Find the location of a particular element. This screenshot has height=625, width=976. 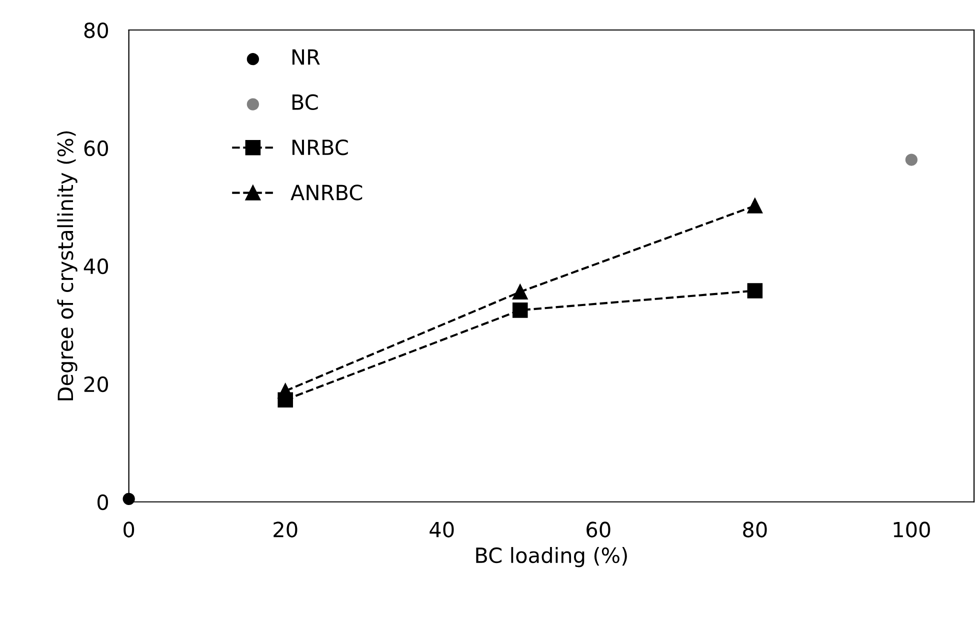

legend-label: NR is located at coordinates (306, 57).